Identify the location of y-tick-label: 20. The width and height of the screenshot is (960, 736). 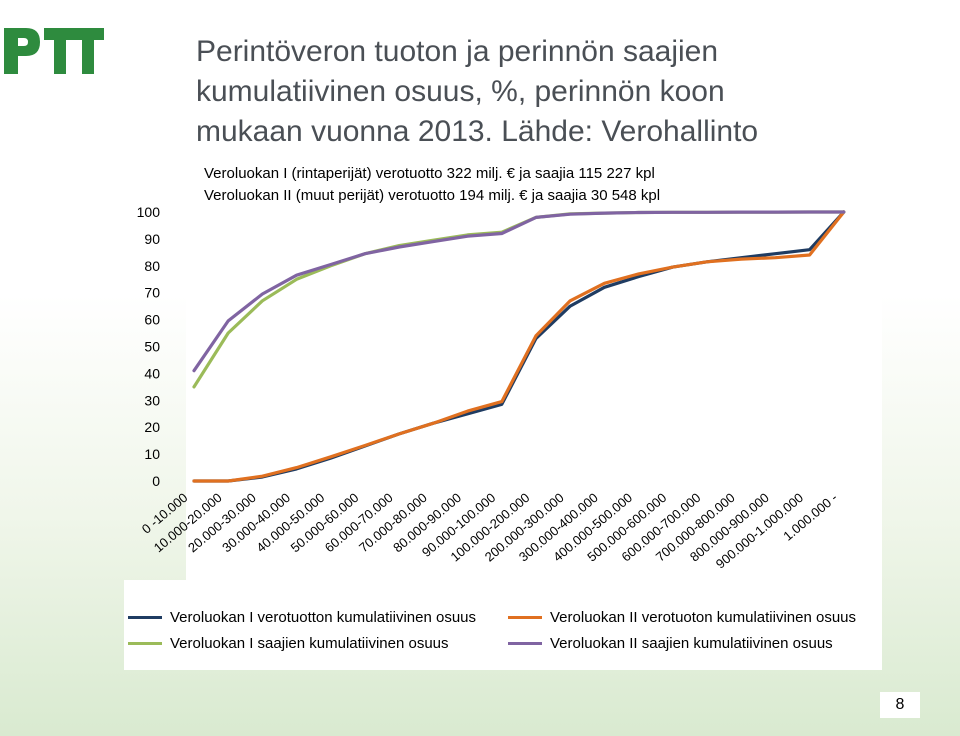
(152, 427).